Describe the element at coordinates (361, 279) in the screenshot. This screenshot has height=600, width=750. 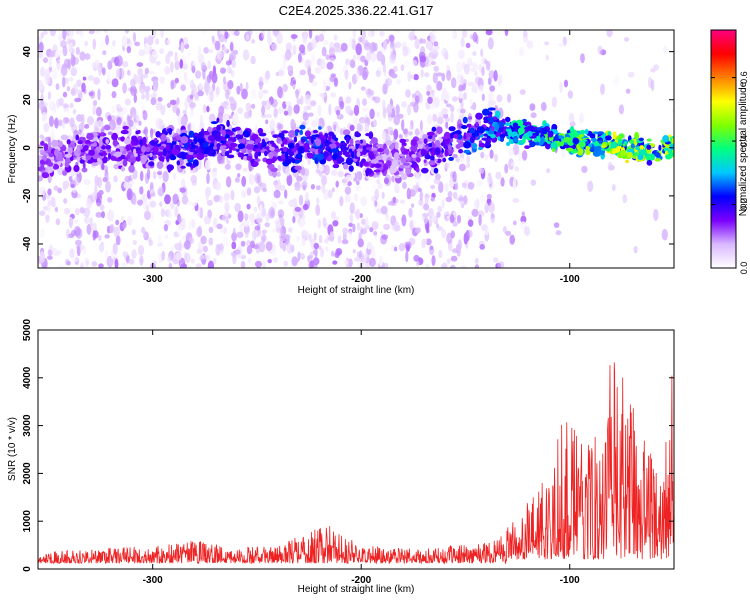
I see `spectrogram-xtick-label: -200` at that location.